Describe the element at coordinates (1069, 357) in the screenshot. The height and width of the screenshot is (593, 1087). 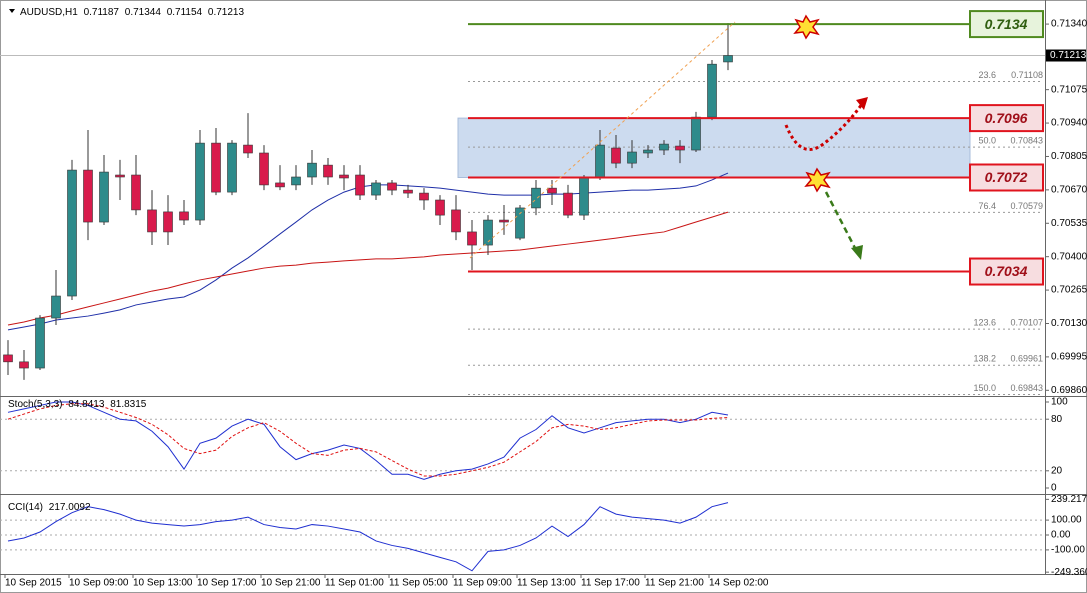
I see `y-tick-label: 0.69995` at that location.